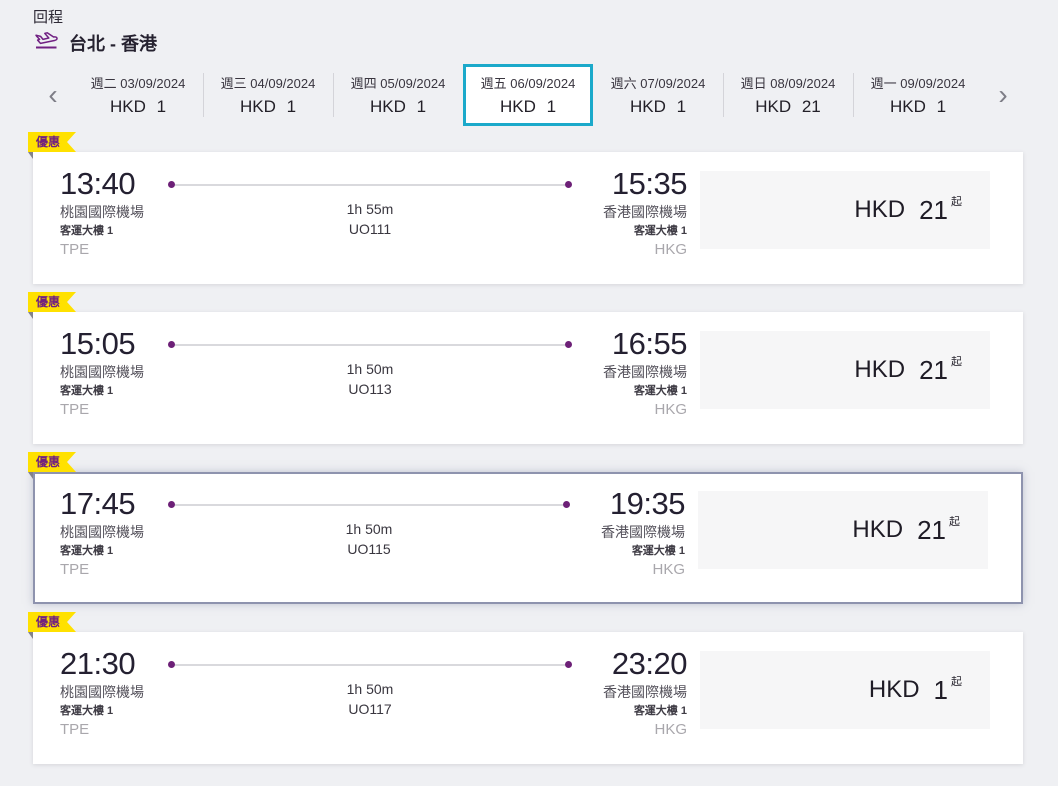 The height and width of the screenshot is (786, 1058). What do you see at coordinates (138, 95) in the screenshot?
I see `date-cell-tue-03-09: 週二 03/09/2024 HKD 1` at bounding box center [138, 95].